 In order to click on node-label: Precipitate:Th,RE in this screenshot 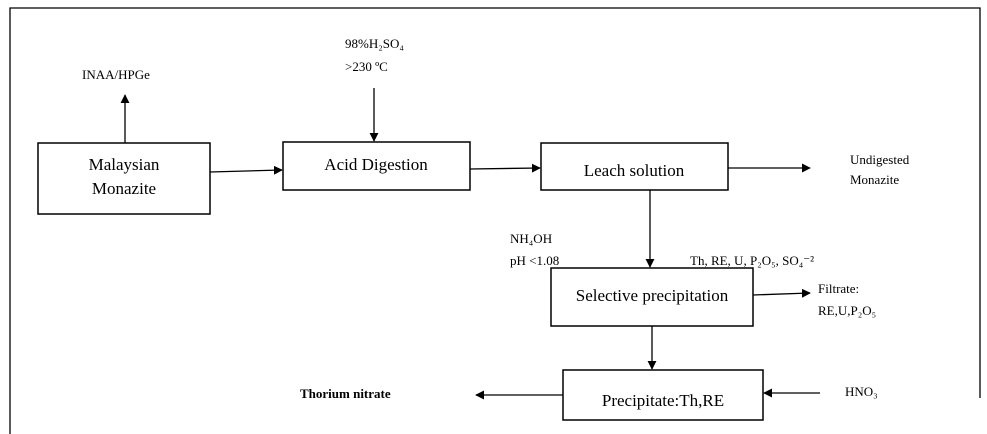, I will do `click(663, 400)`.